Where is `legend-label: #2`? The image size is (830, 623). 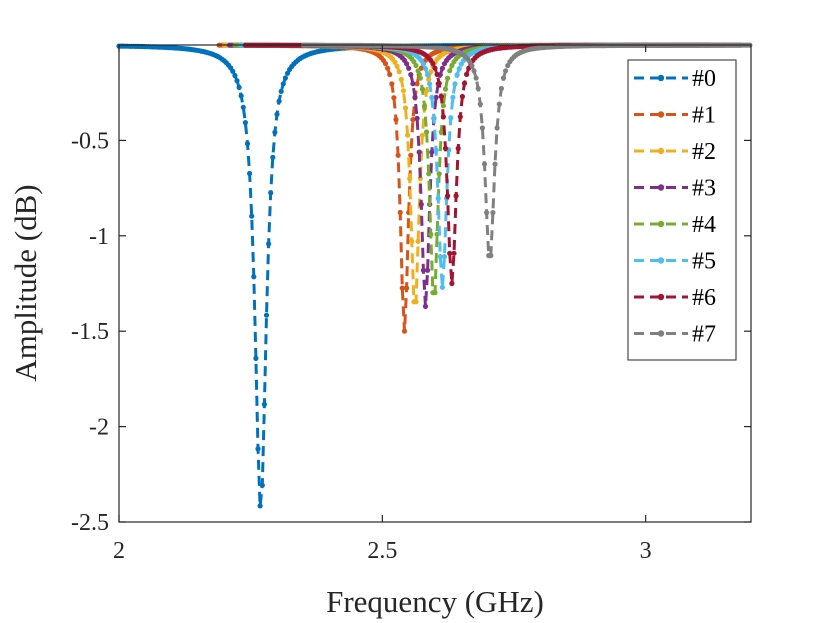 legend-label: #2 is located at coordinates (704, 152).